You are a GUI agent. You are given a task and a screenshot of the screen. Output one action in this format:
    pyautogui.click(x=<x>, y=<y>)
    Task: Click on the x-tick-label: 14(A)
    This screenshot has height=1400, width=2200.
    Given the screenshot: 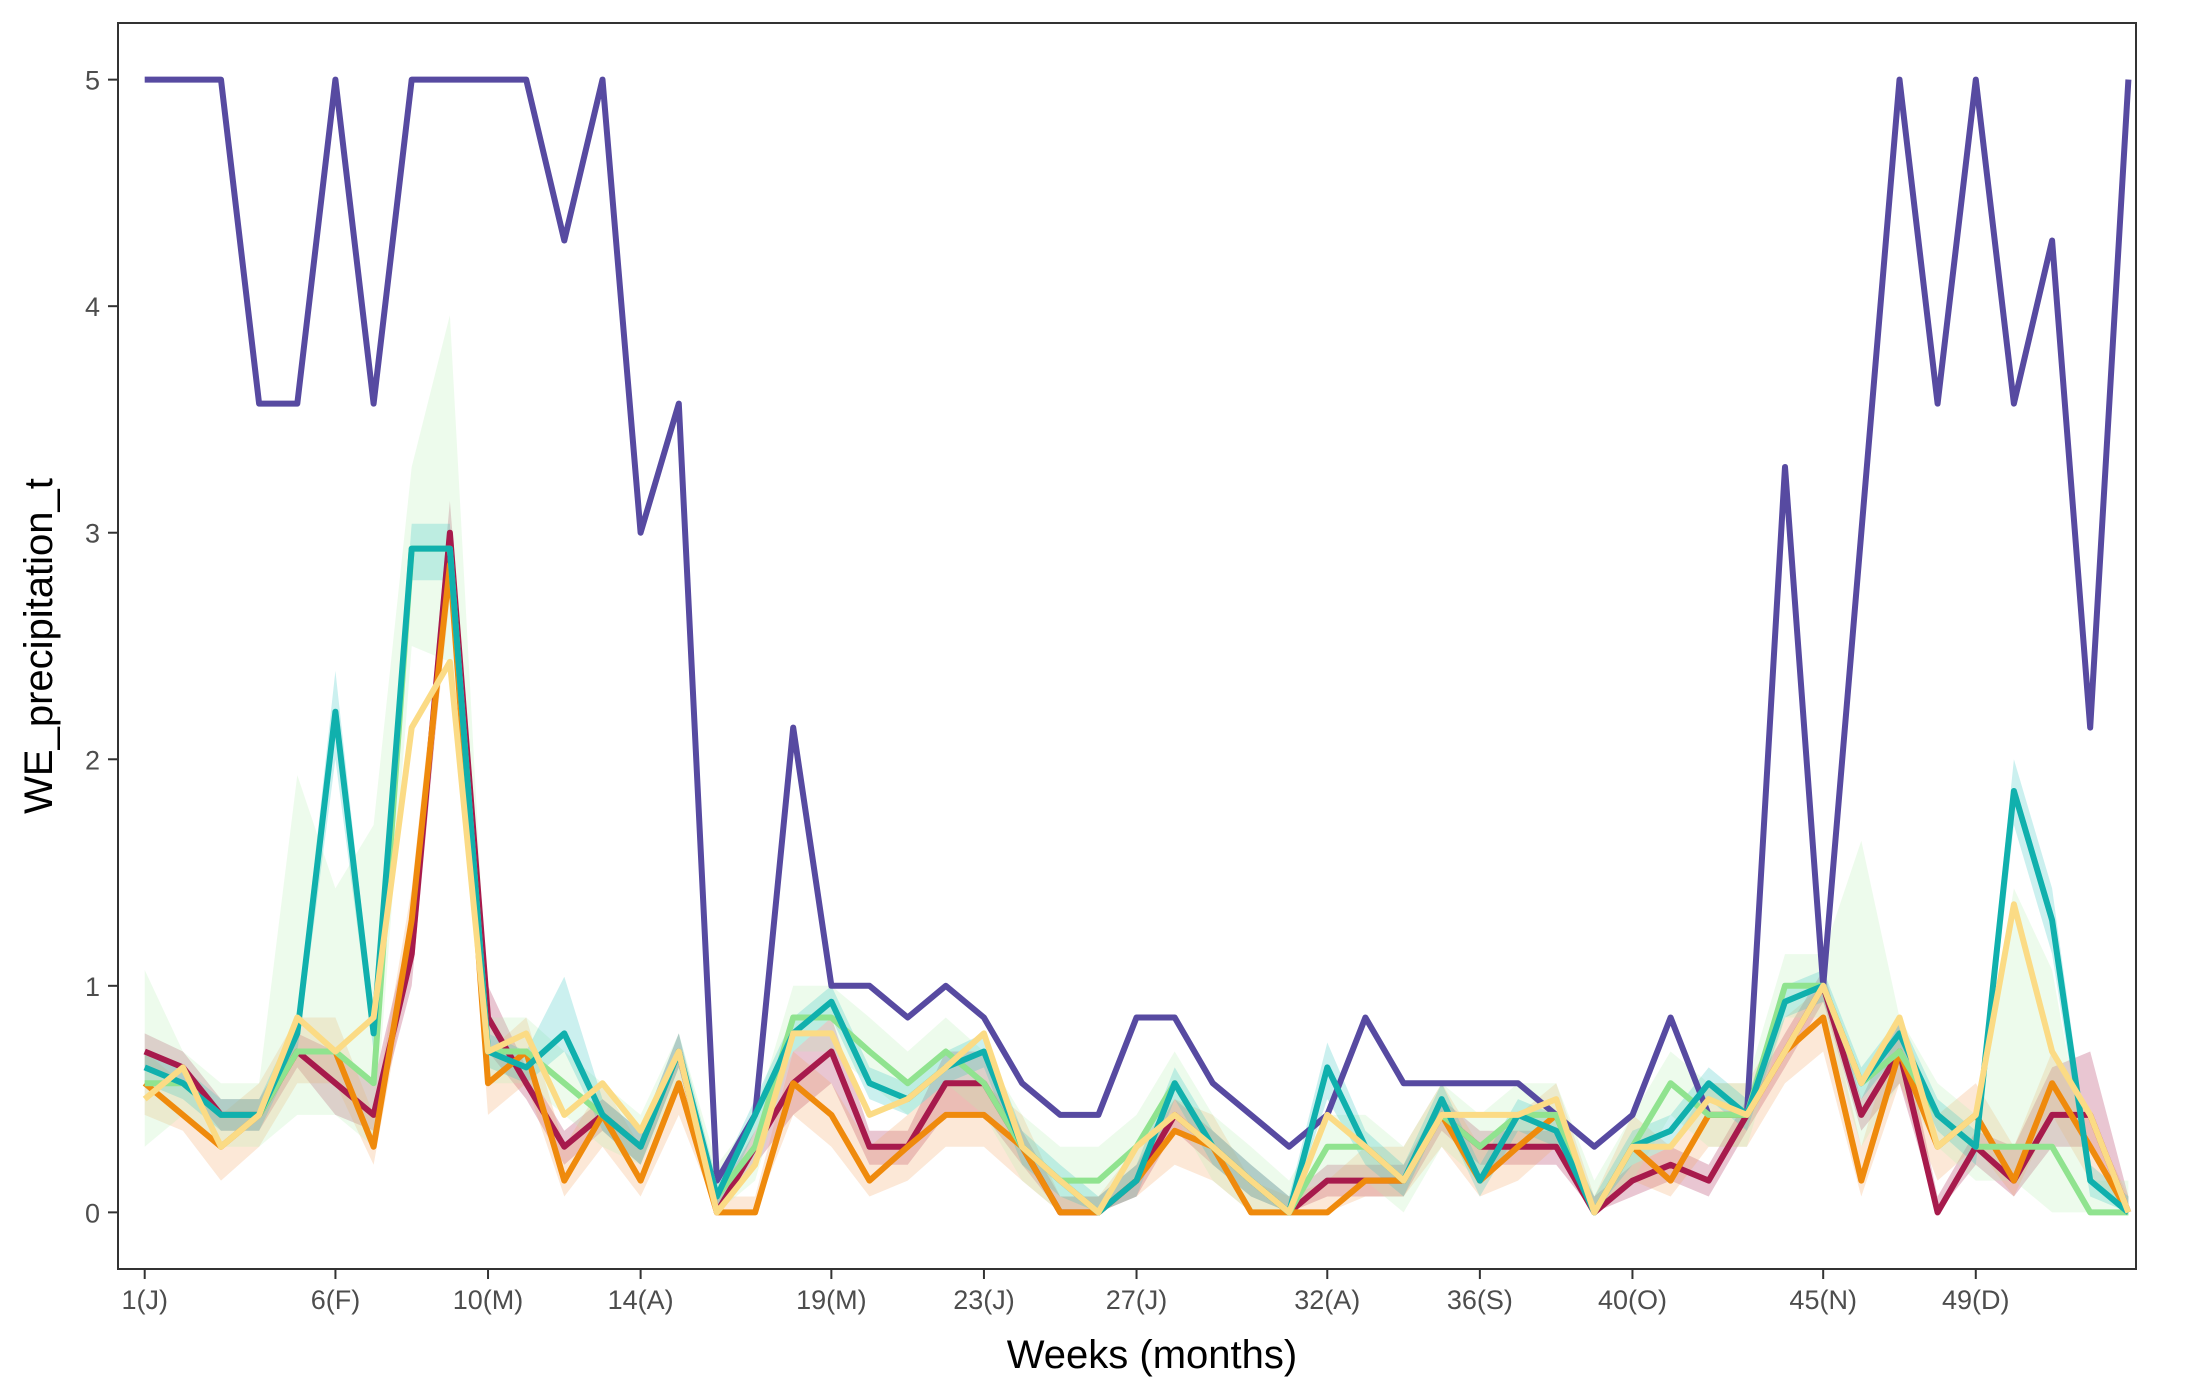 What is the action you would take?
    pyautogui.click(x=641, y=1300)
    